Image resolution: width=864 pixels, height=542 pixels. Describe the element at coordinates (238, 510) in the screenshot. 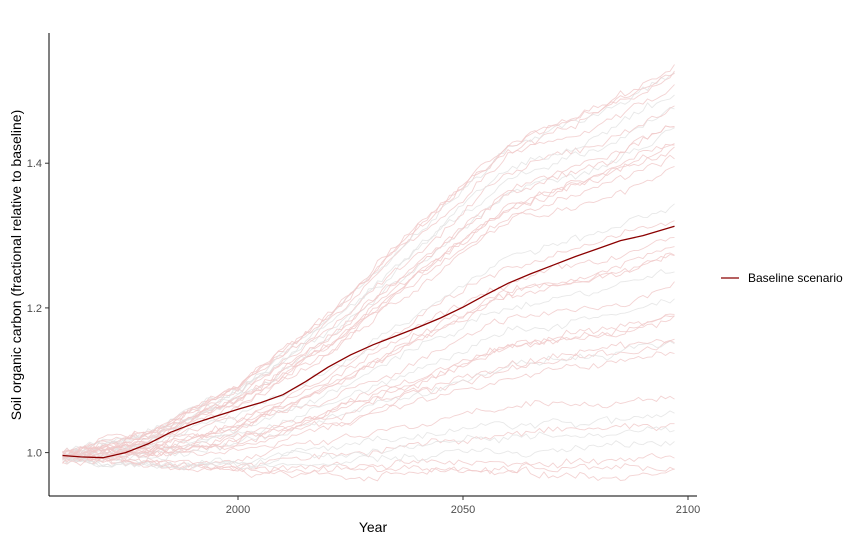

I see `x-tick-label: 2000` at that location.